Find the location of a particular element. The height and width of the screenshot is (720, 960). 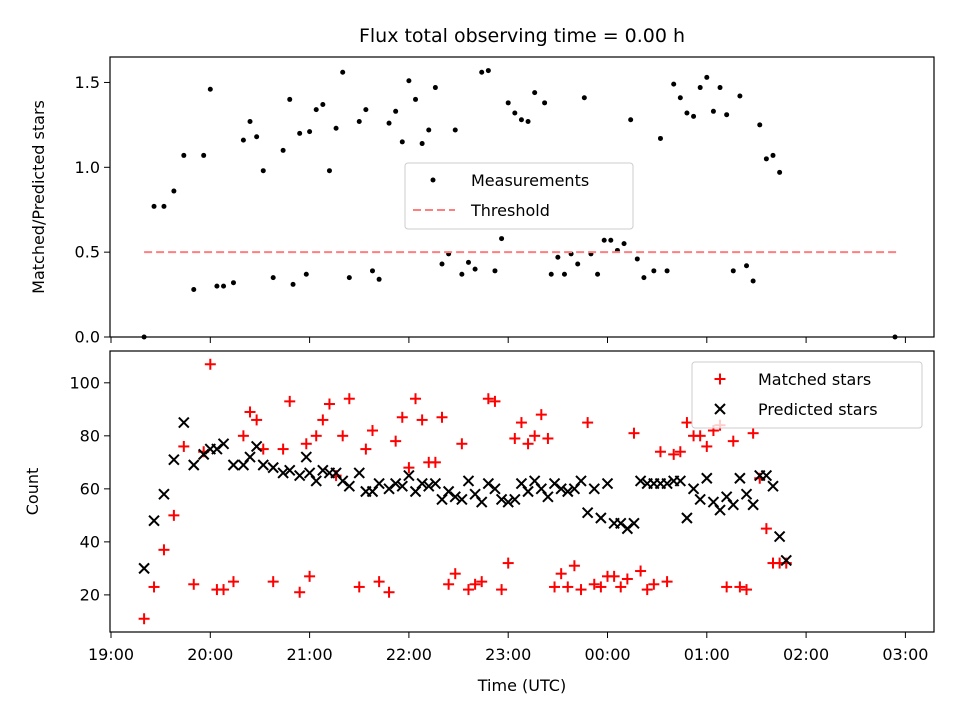

legend-label: Predicted stars is located at coordinates (818, 409).